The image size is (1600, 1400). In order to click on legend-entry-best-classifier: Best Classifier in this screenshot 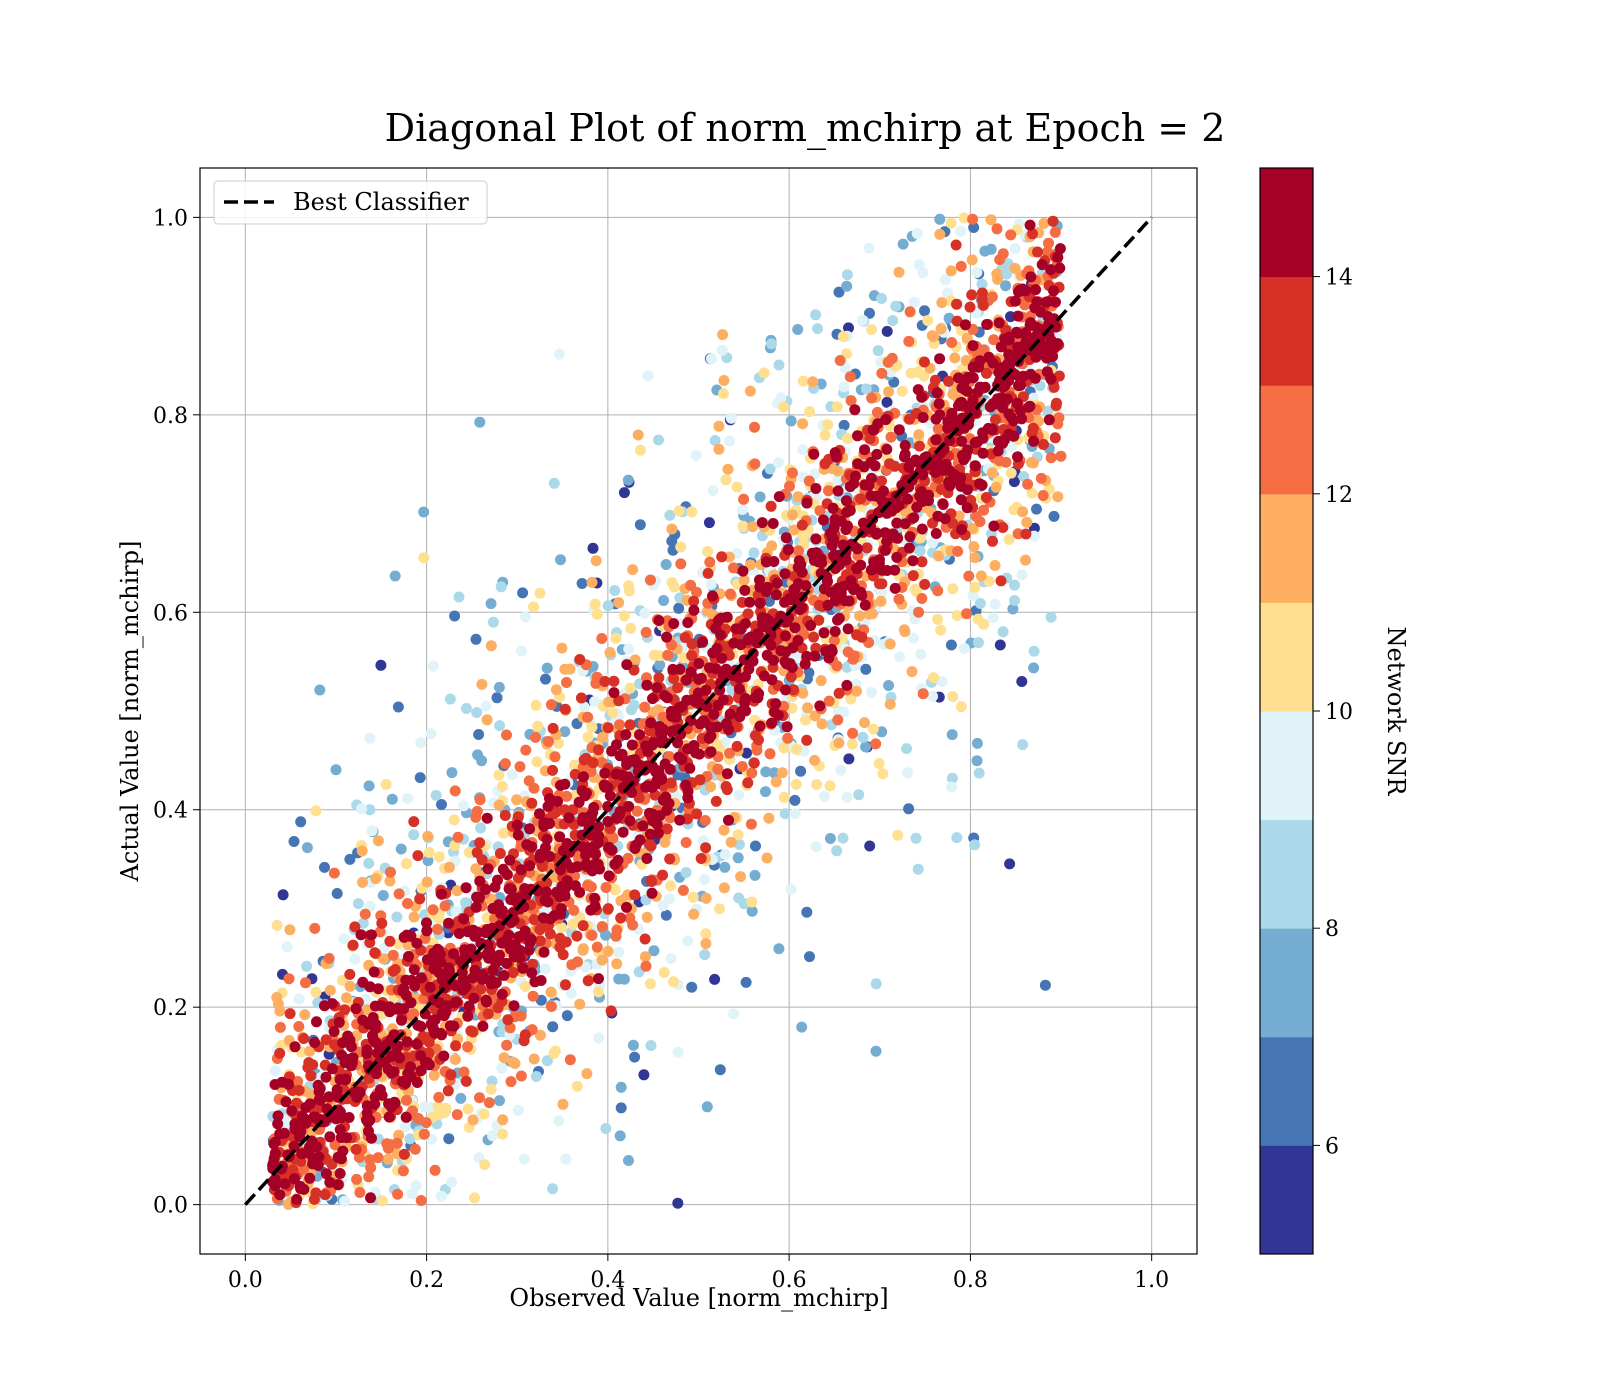, I will do `click(381, 202)`.